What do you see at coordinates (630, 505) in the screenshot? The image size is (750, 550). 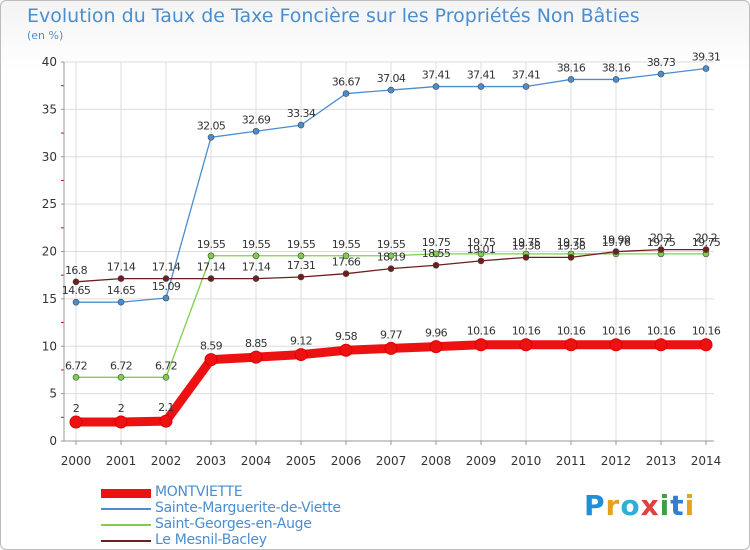 I see `logo-letter: o` at bounding box center [630, 505].